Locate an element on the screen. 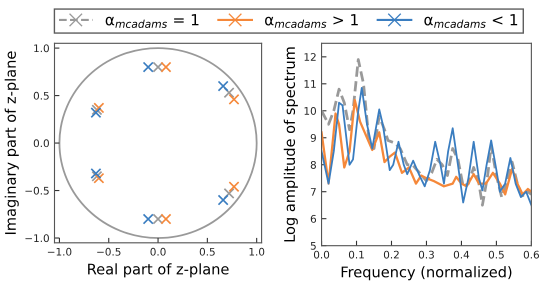 This screenshot has height=289, width=545. x-tick-label: −1.0 is located at coordinates (60, 252).